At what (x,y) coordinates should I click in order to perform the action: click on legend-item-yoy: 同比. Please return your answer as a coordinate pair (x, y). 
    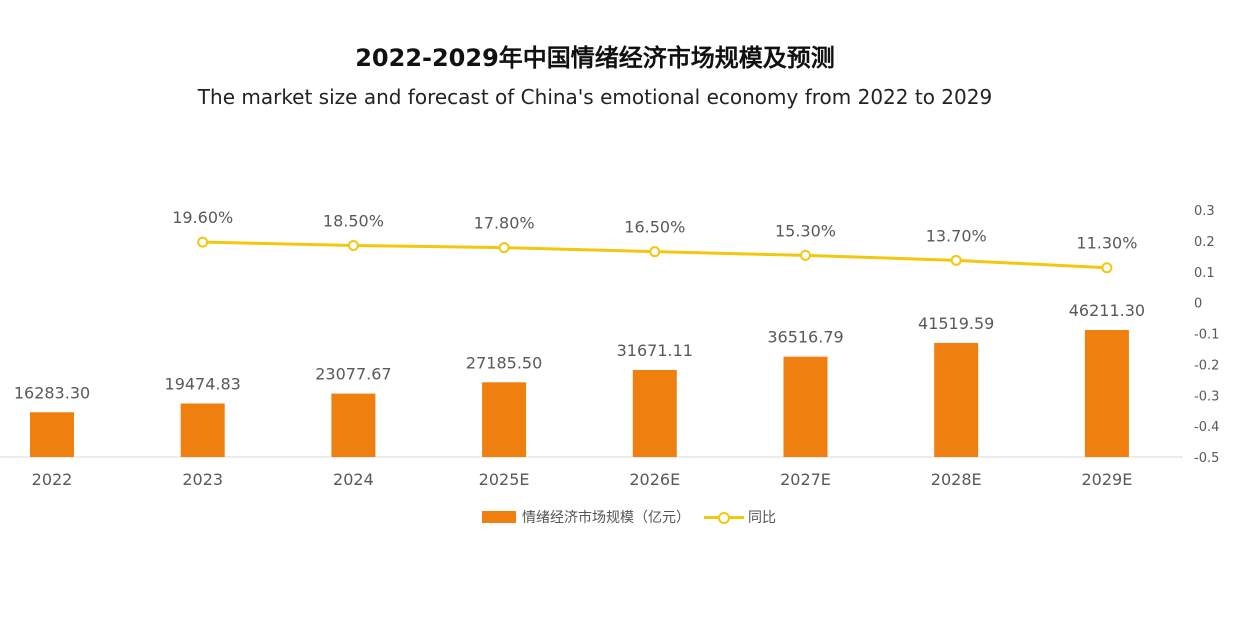
    Looking at the image, I should click on (740, 517).